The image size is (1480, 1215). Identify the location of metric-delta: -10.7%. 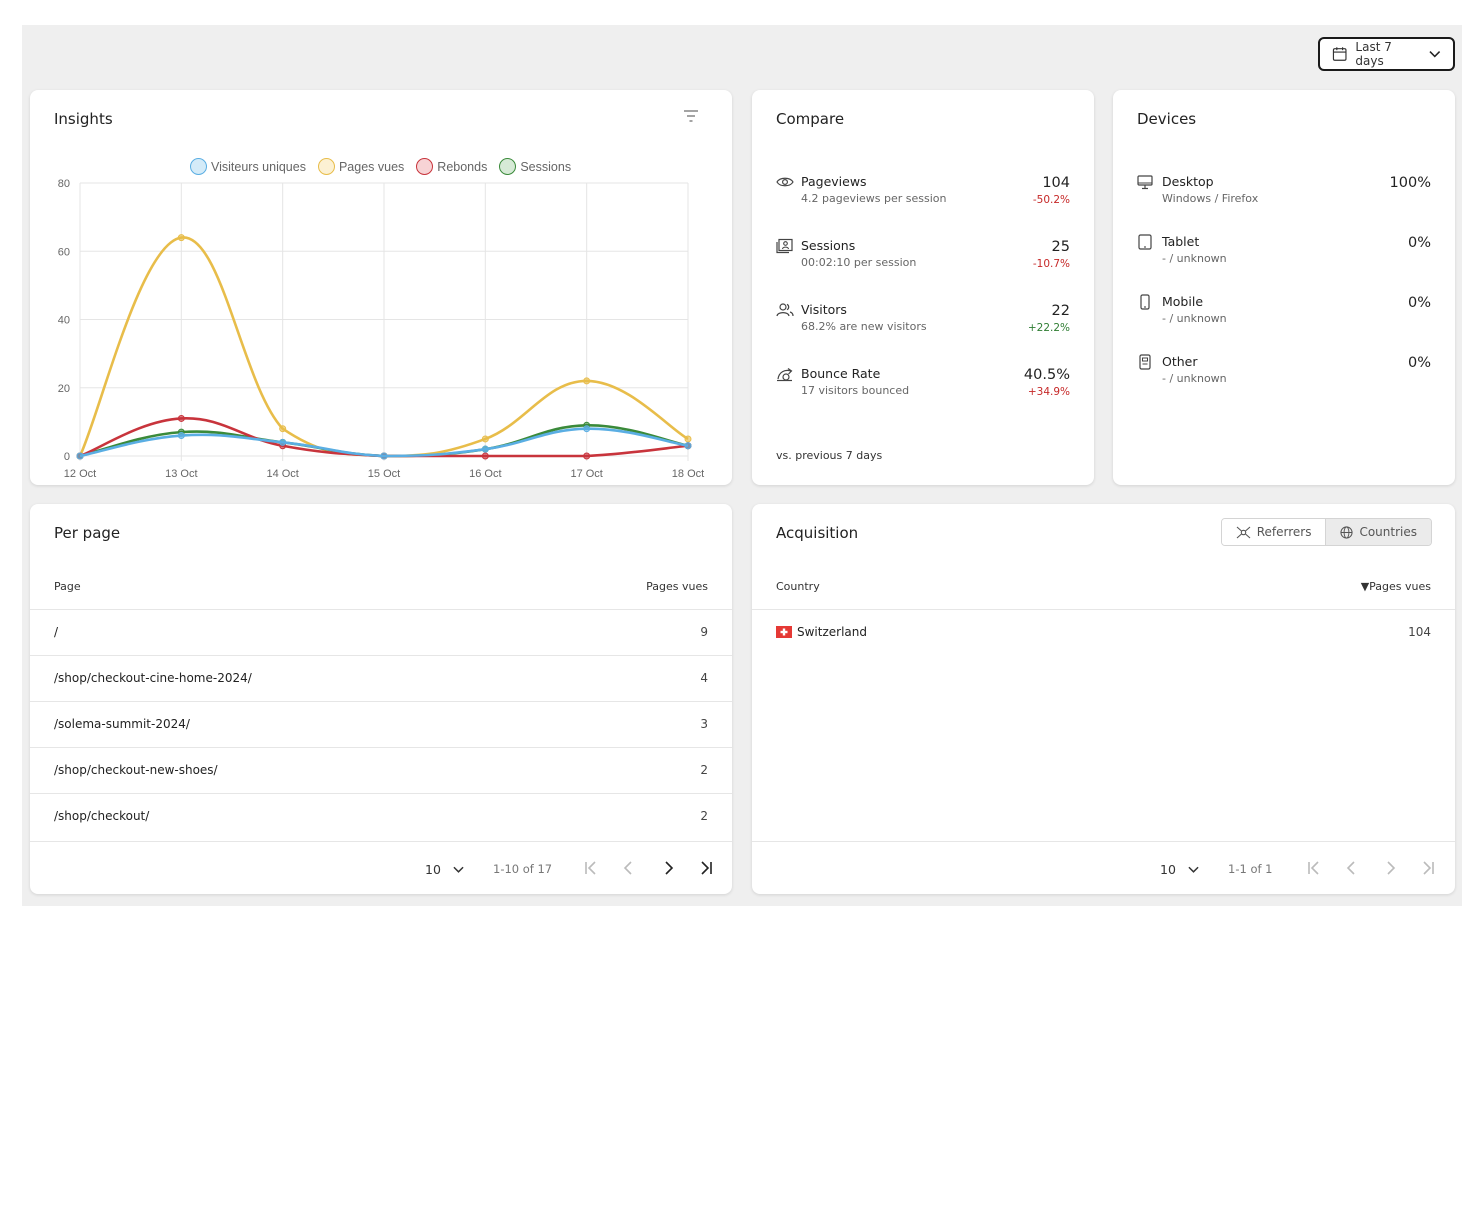
(1051, 264).